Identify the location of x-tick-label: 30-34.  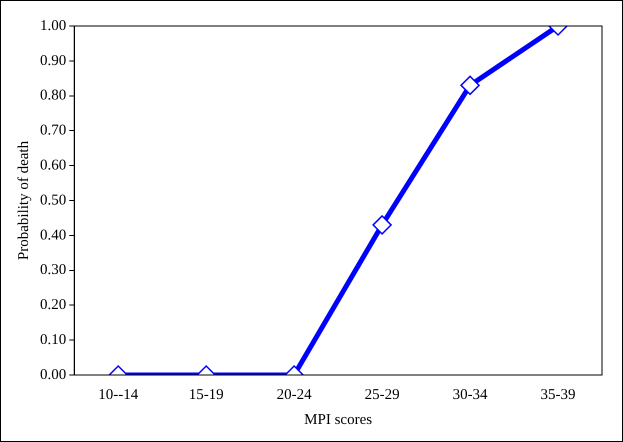
(470, 394).